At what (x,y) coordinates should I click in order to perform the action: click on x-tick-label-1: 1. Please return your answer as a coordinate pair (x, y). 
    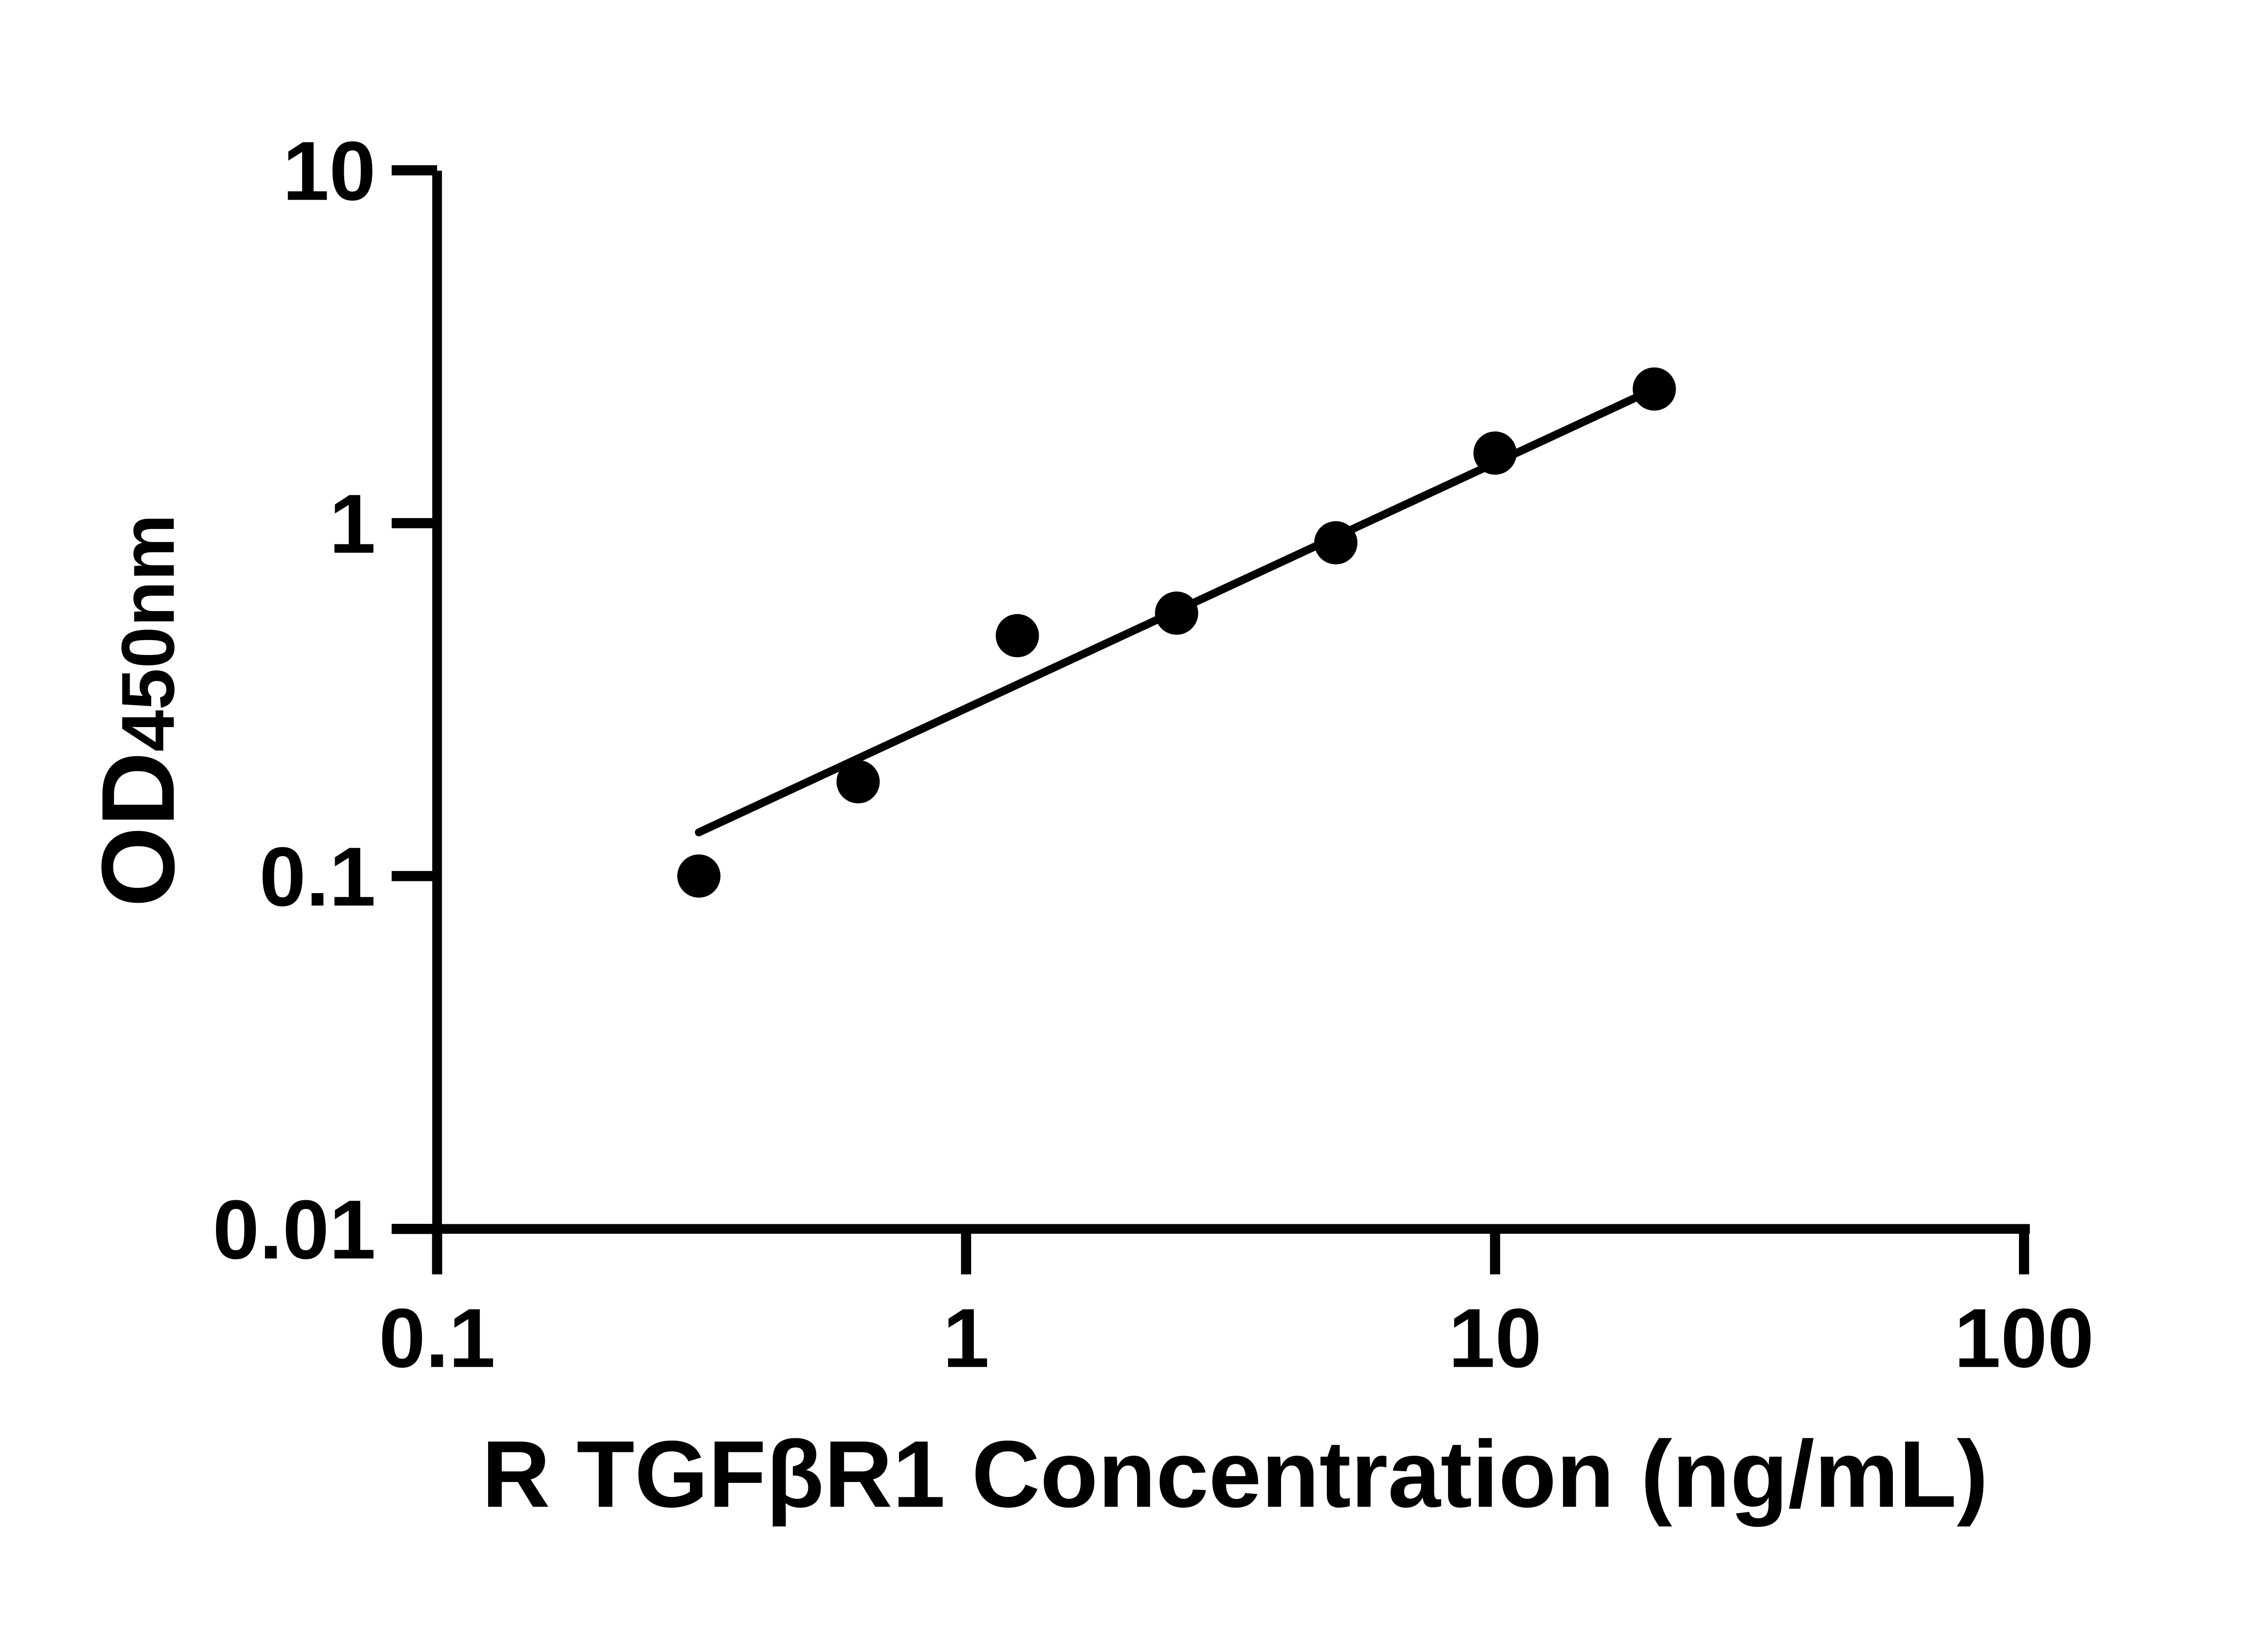
    Looking at the image, I should click on (966, 1338).